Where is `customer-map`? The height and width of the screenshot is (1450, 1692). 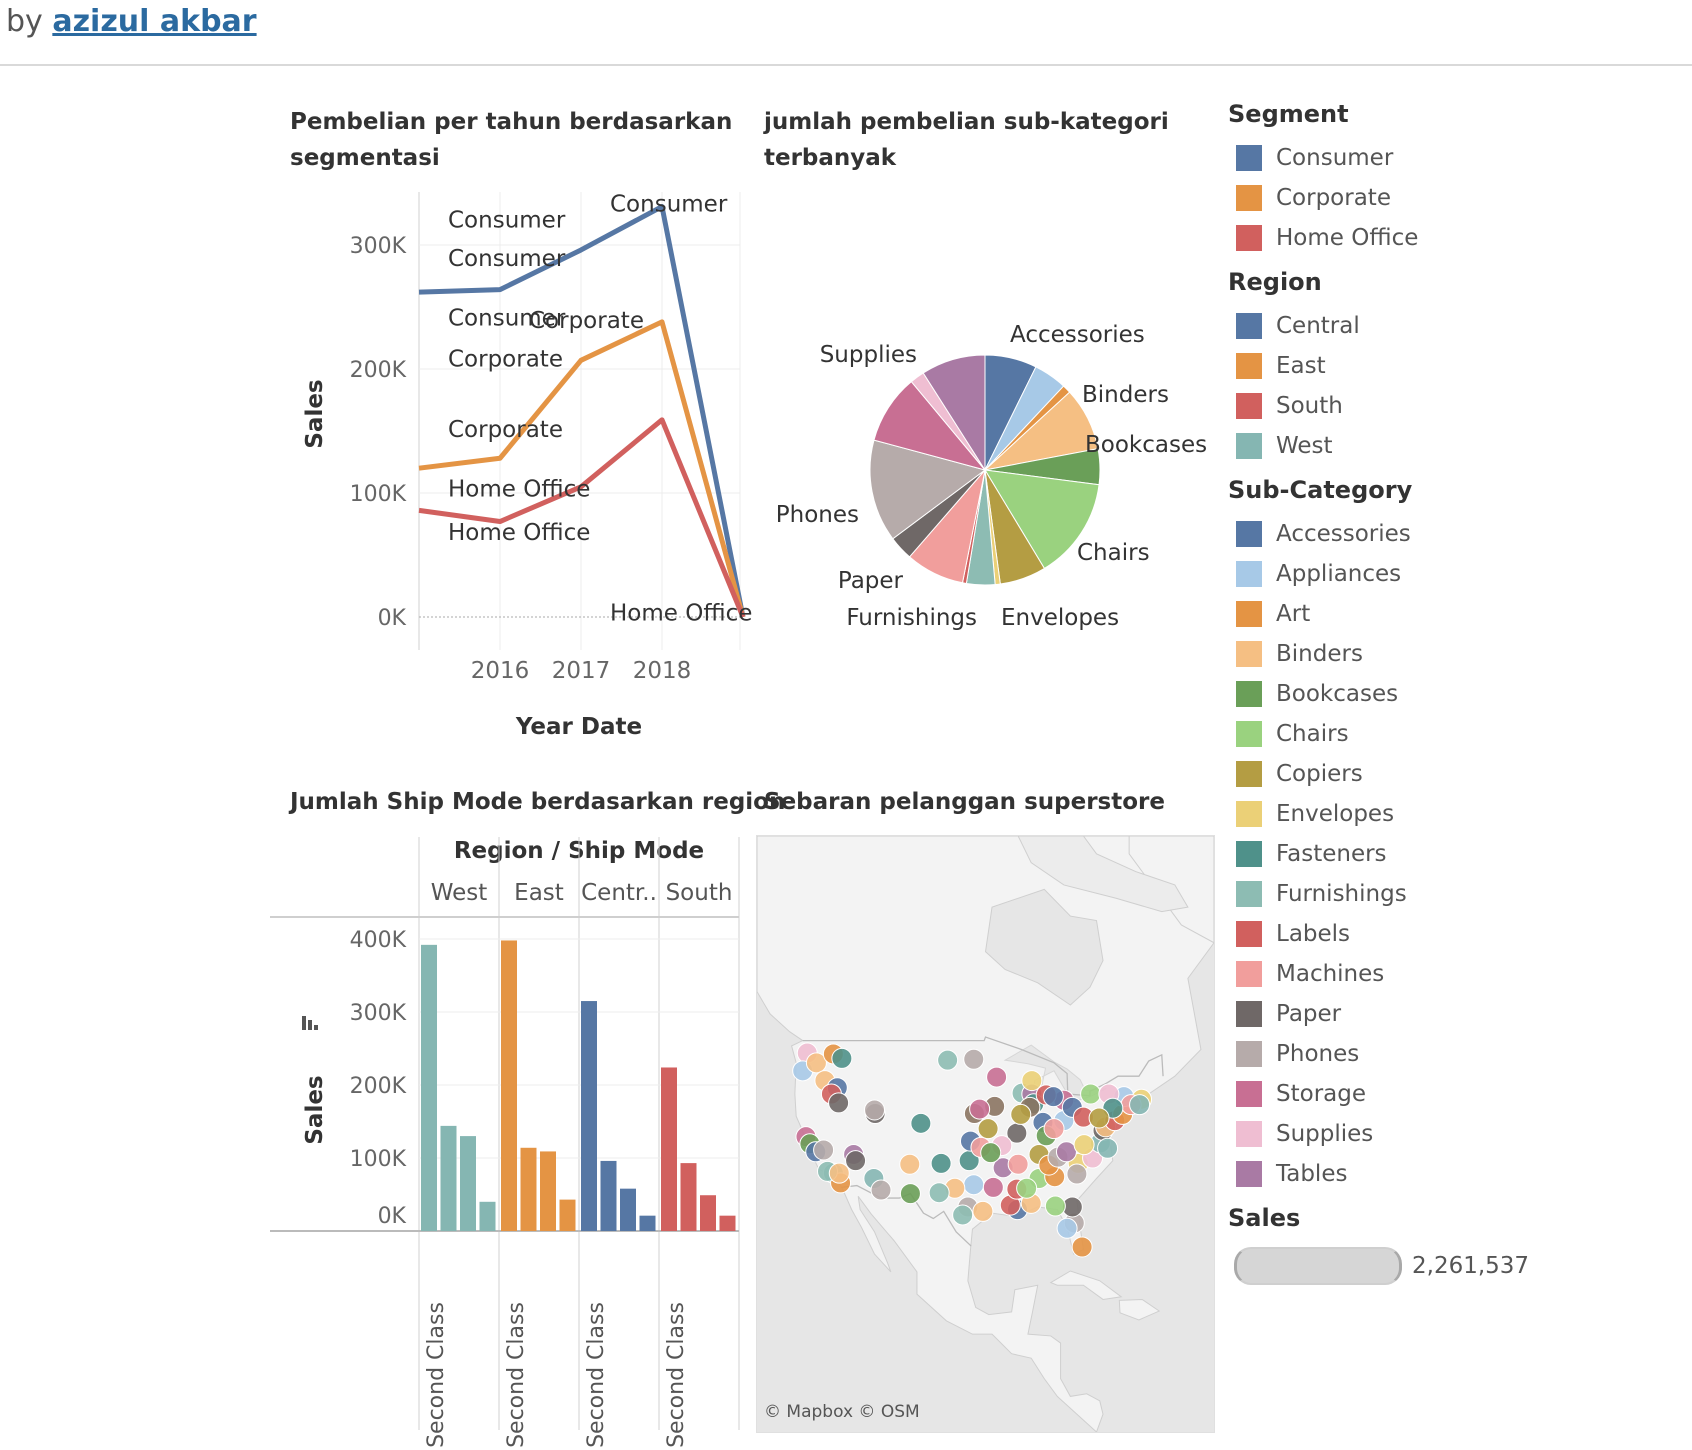 customer-map is located at coordinates (985, 1134).